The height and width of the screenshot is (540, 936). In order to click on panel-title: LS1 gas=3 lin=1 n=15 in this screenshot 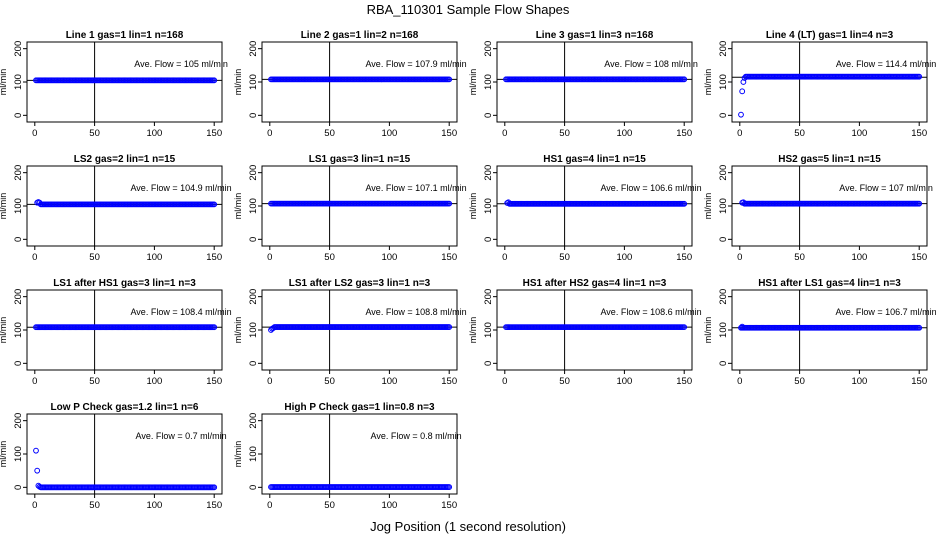, I will do `click(360, 159)`.